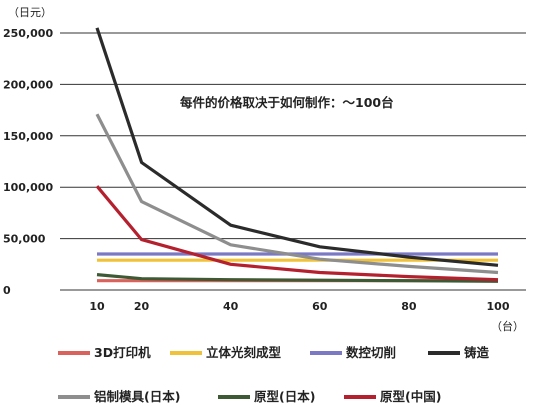 This screenshot has height=410, width=534. I want to click on legend-item: 原型(日本), so click(266, 396).